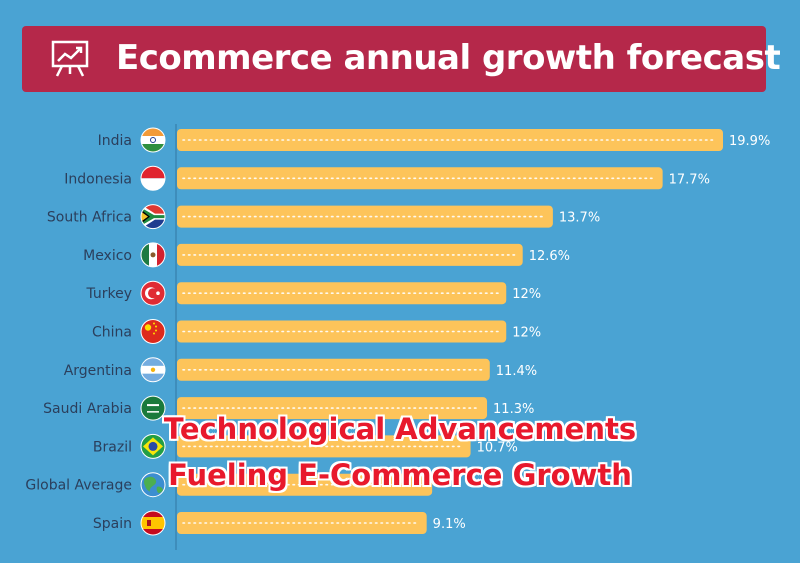 This screenshot has height=563, width=800. I want to click on value-label-saudi-arabia: 11.3%, so click(513, 409).